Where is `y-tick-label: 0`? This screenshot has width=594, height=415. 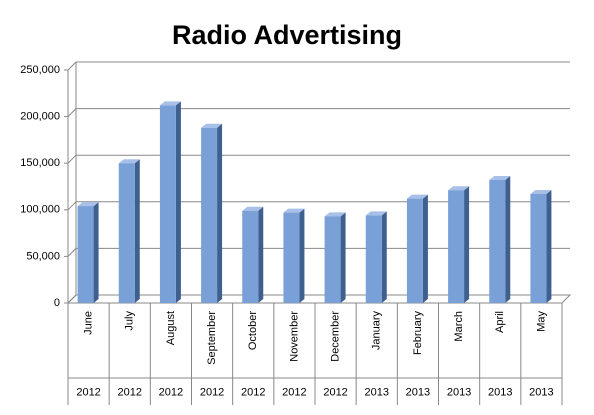 y-tick-label: 0 is located at coordinates (57, 303).